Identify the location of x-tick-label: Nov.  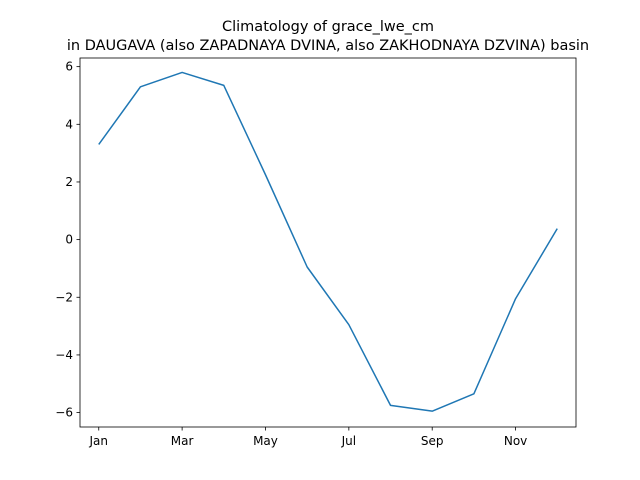
(515, 441).